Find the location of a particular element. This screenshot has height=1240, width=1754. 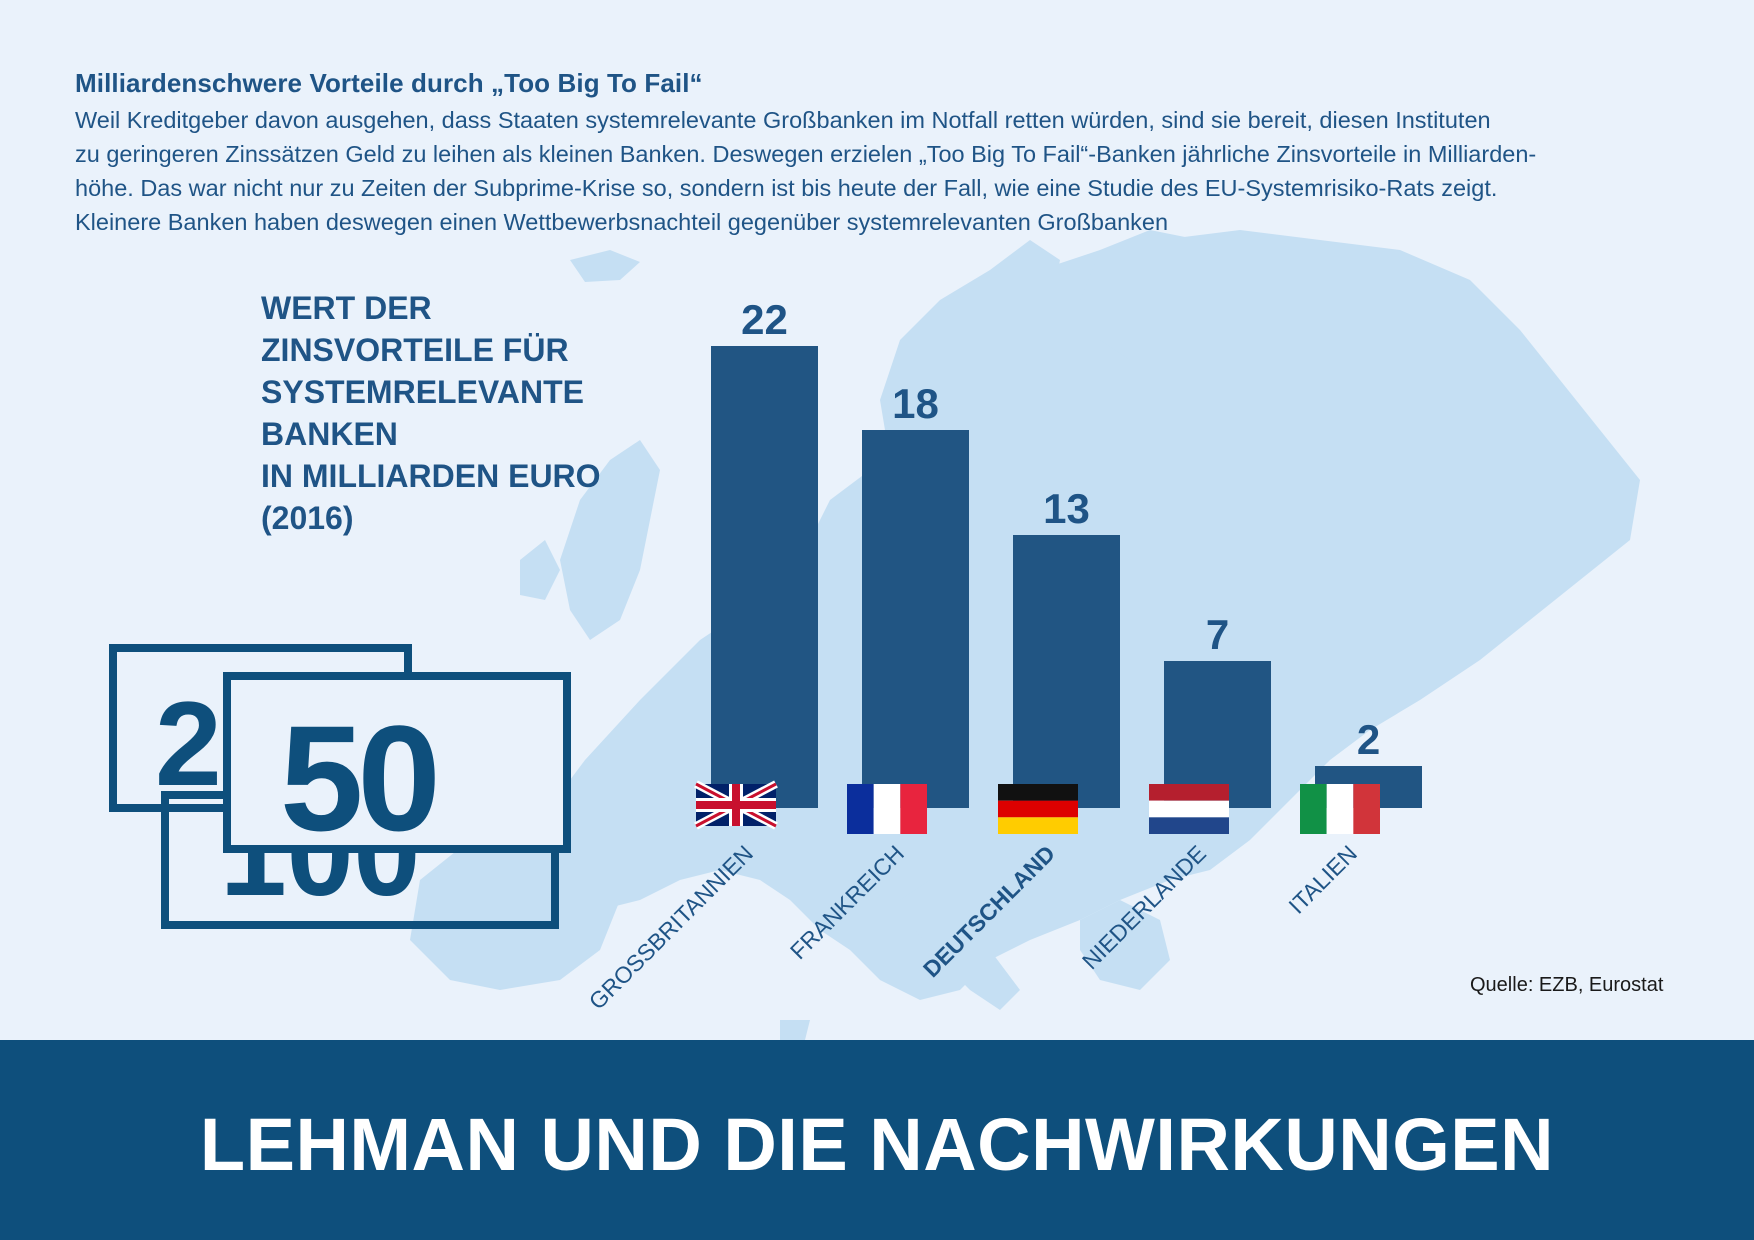

category-label: GROSSBRITANNIEN is located at coordinates (671, 927).